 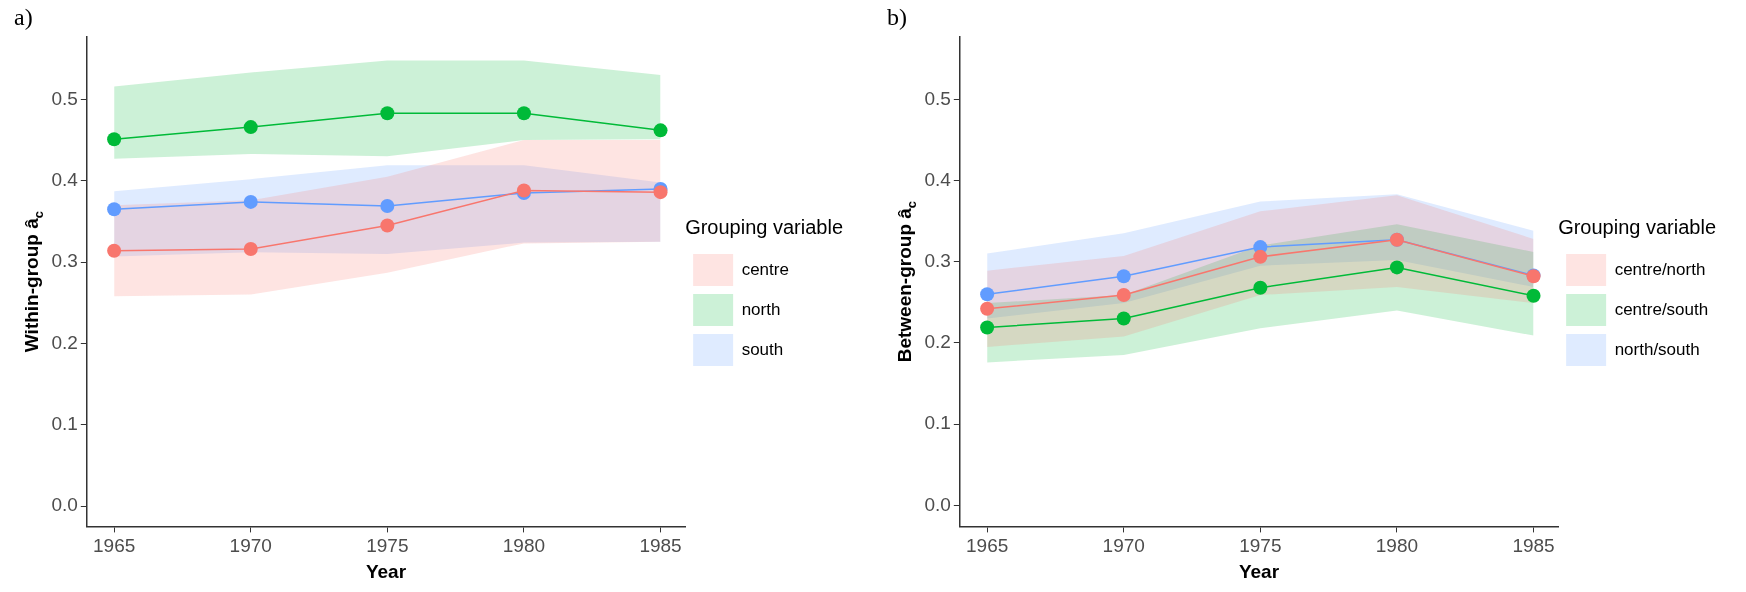 What do you see at coordinates (762, 349) in the screenshot?
I see `legend-label: south` at bounding box center [762, 349].